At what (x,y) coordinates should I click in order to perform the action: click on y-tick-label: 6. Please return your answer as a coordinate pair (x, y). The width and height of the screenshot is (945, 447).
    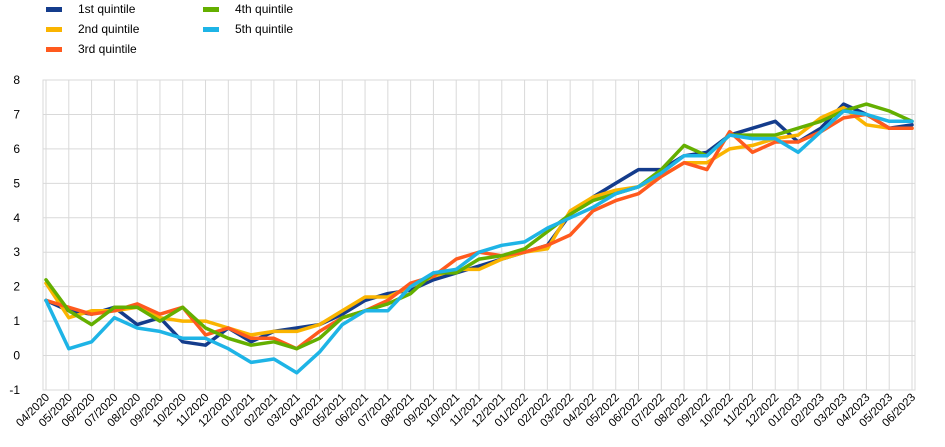
    Looking at the image, I should click on (16, 149).